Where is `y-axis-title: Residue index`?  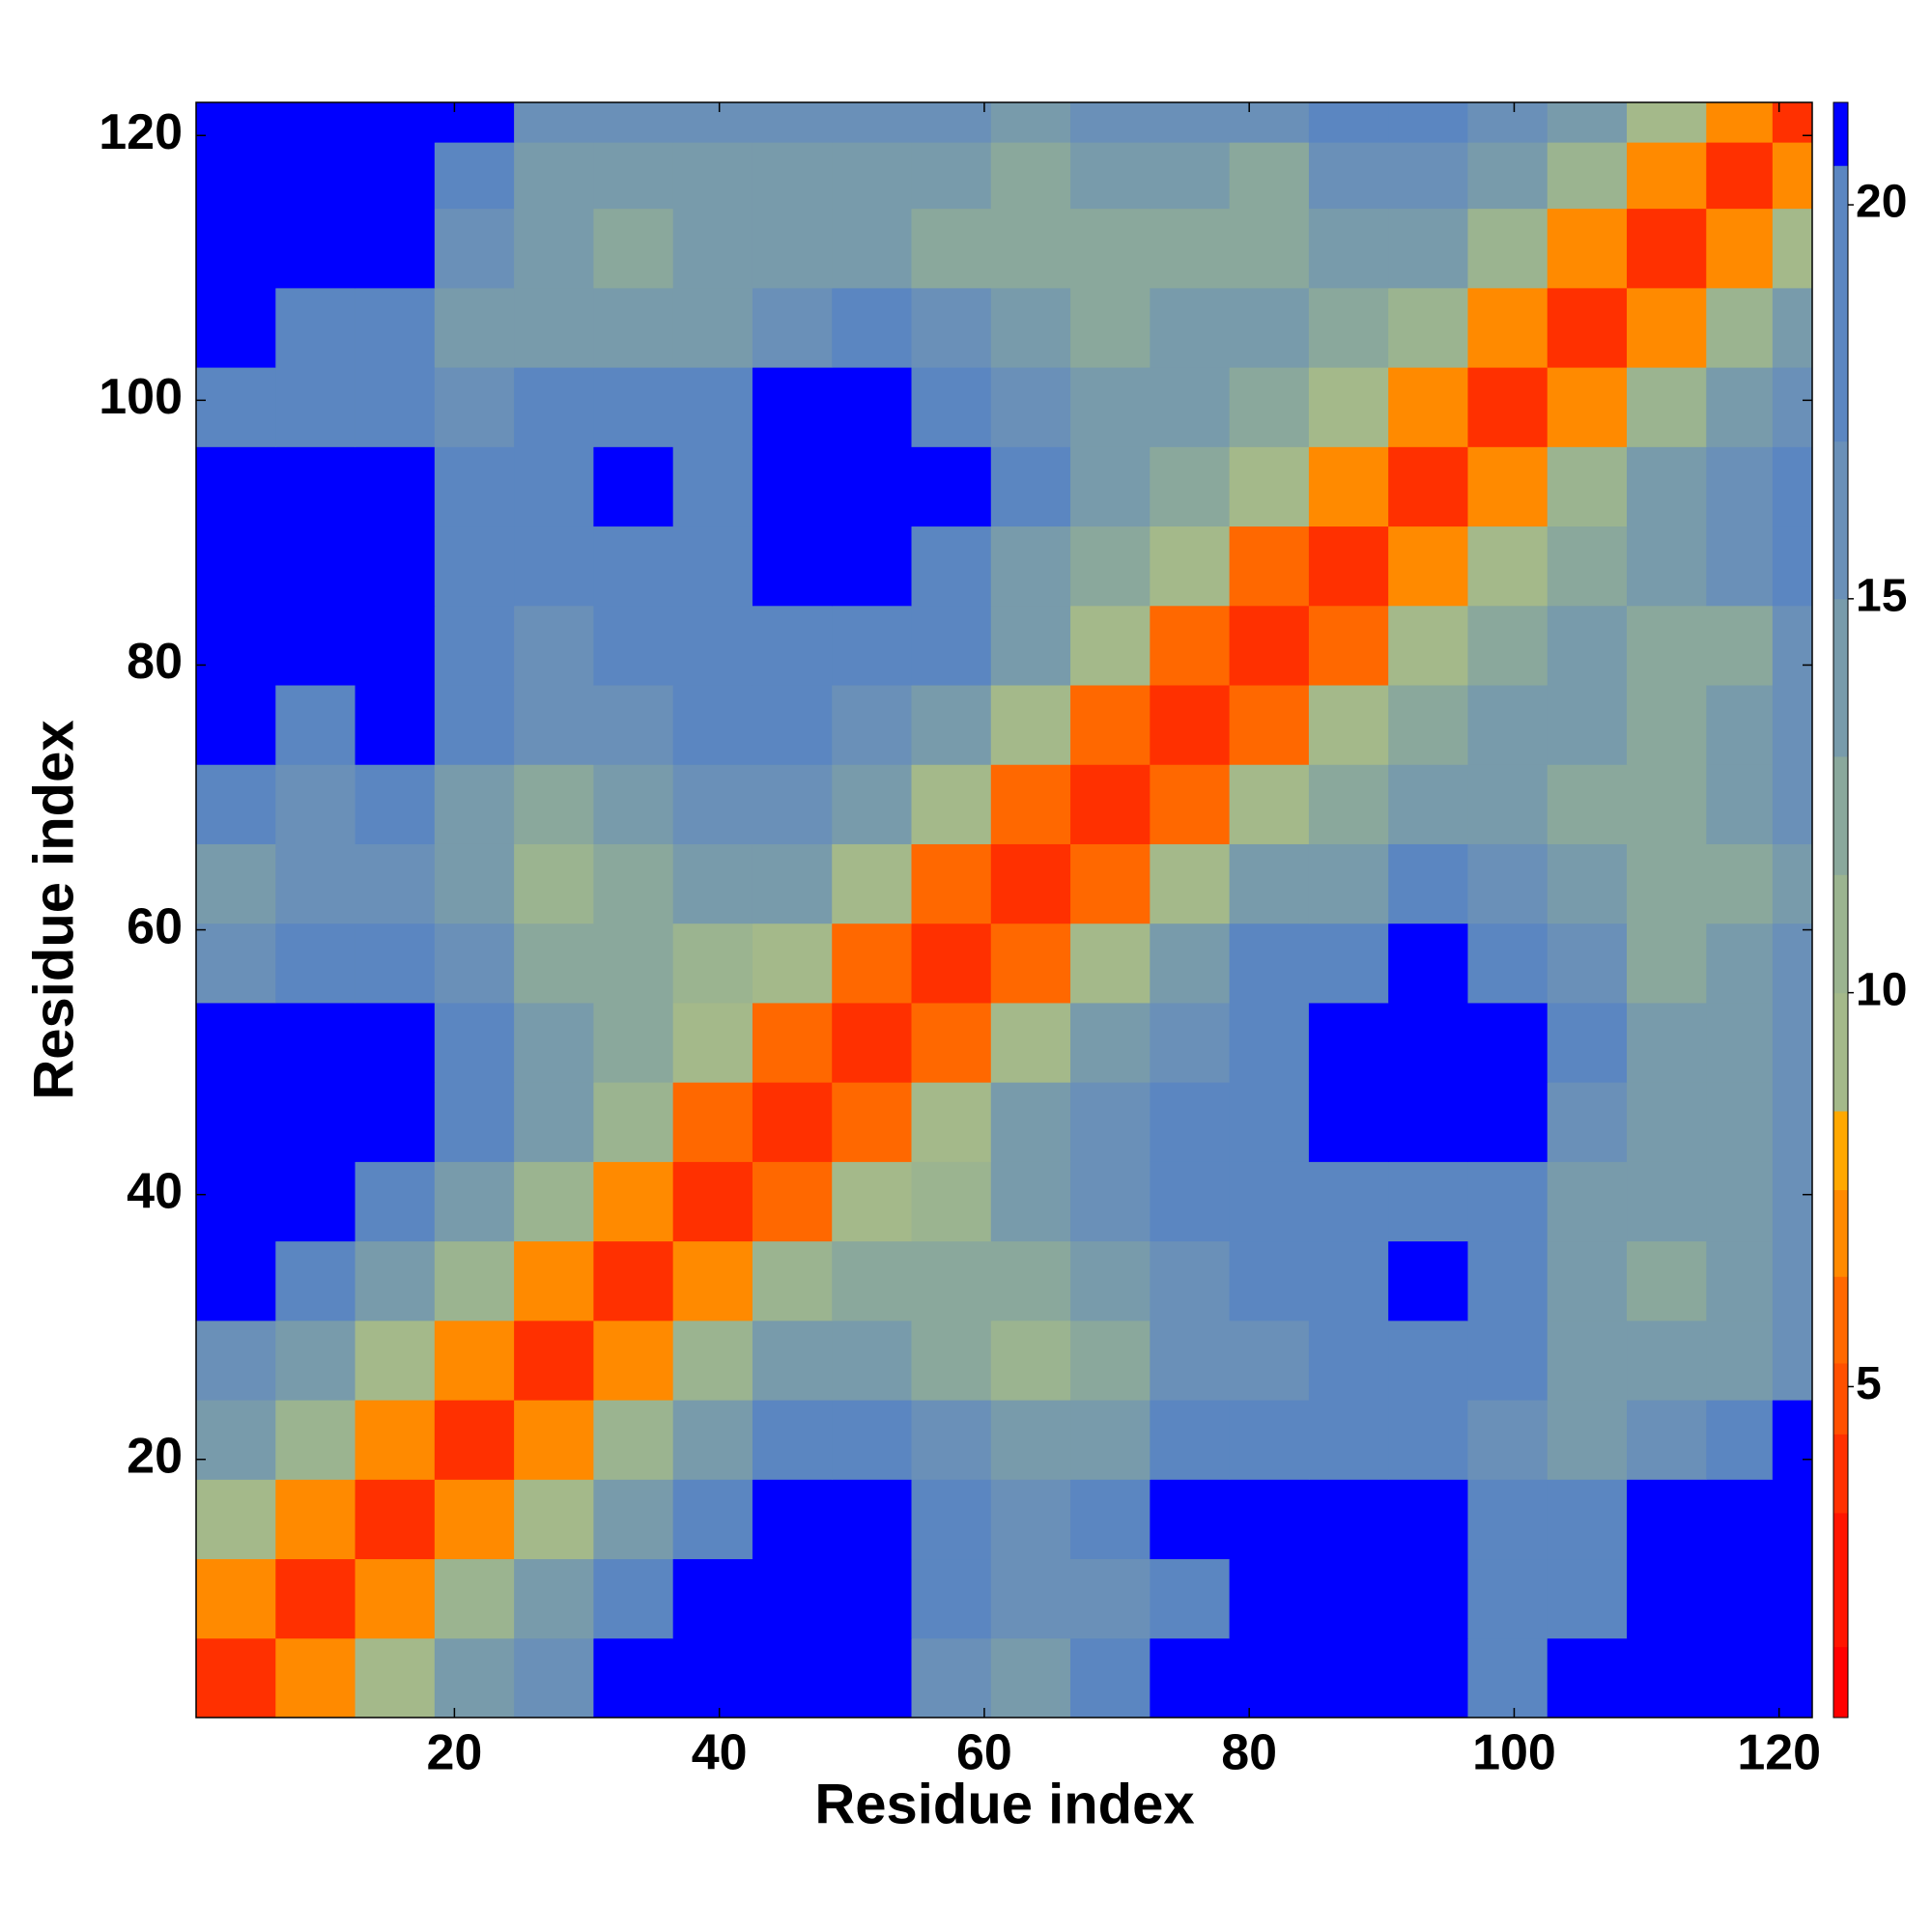
y-axis-title: Residue index is located at coordinates (53, 909).